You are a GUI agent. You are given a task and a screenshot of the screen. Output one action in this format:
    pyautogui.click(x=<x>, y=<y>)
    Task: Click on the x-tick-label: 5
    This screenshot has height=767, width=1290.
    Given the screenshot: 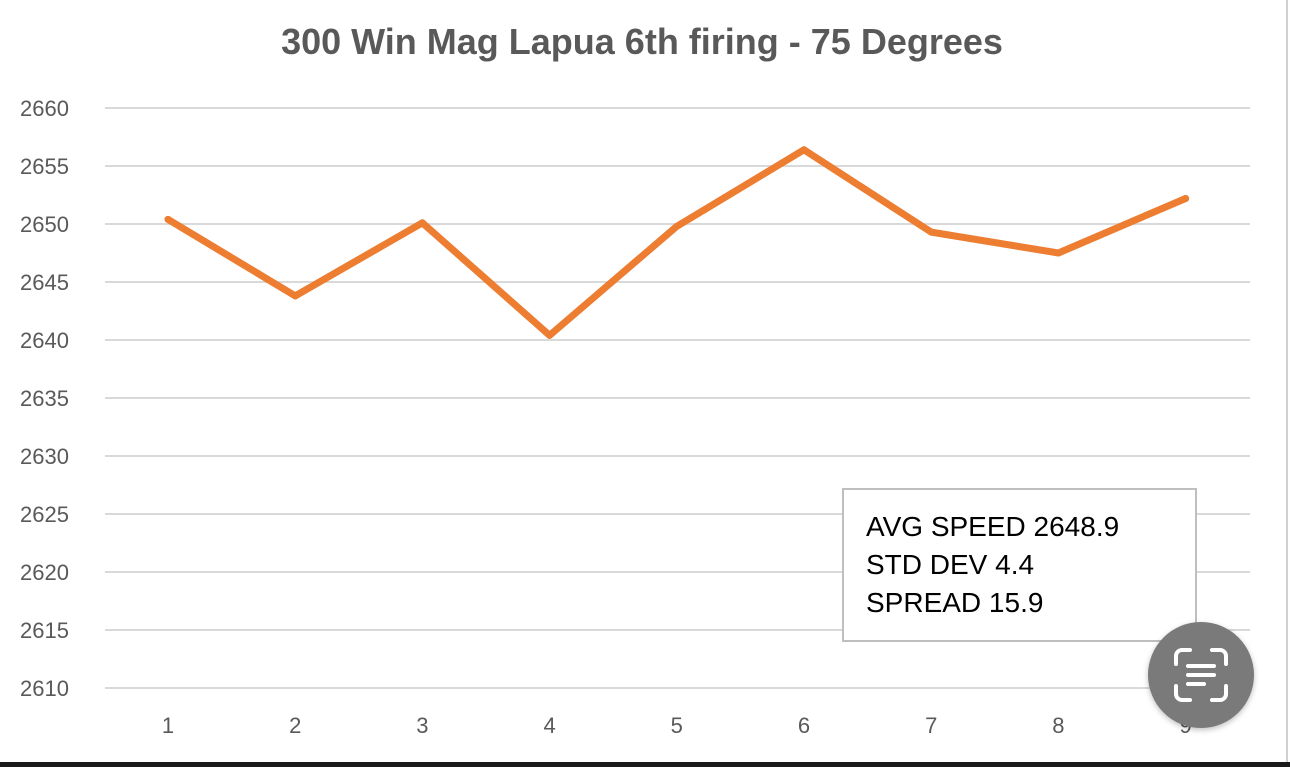 What is the action you would take?
    pyautogui.click(x=677, y=725)
    